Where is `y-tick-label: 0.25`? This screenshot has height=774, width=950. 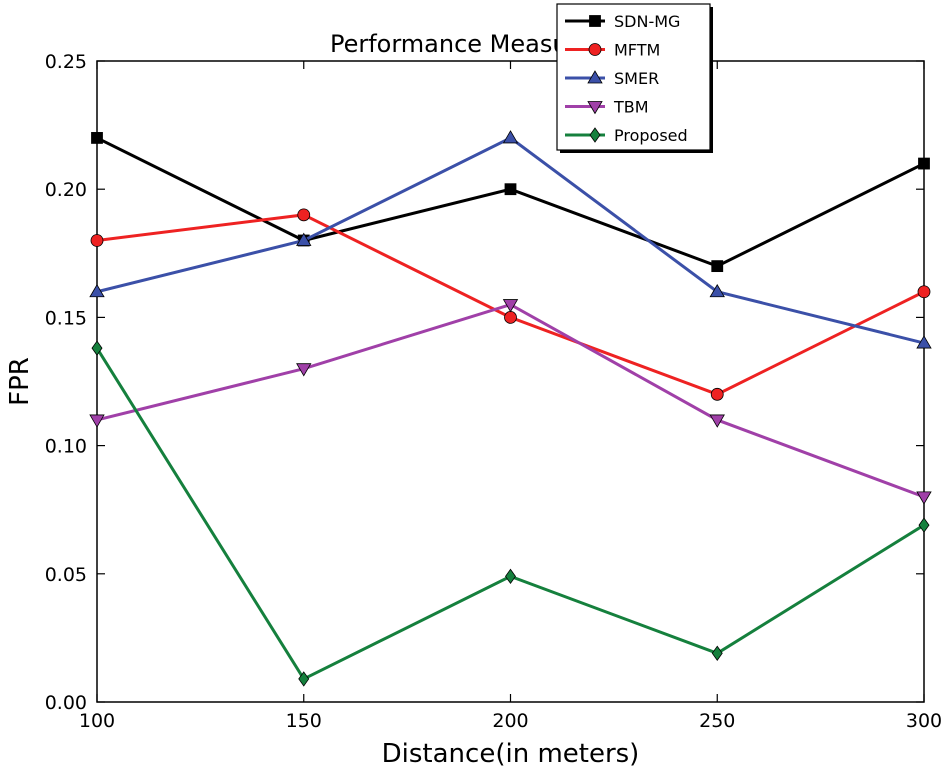
y-tick-label: 0.25 is located at coordinates (66, 62).